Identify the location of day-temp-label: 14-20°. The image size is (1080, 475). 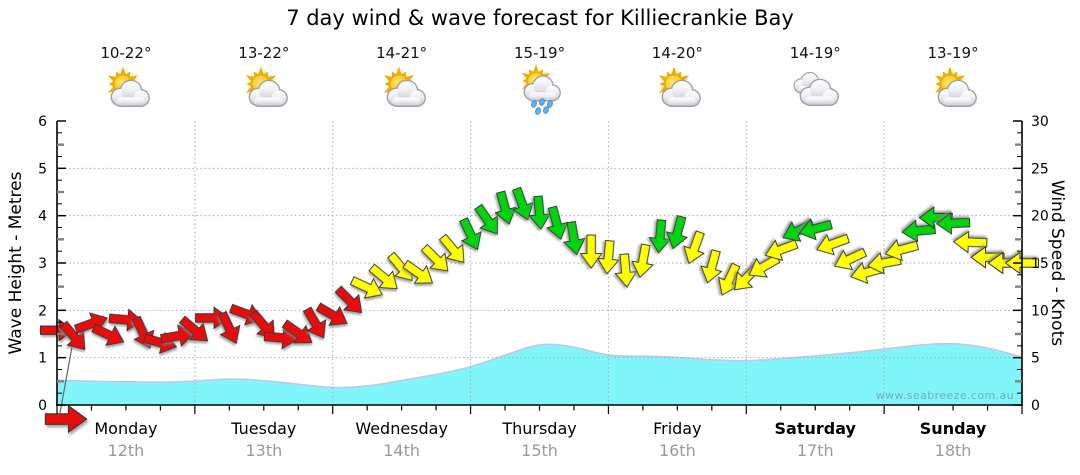
(677, 53).